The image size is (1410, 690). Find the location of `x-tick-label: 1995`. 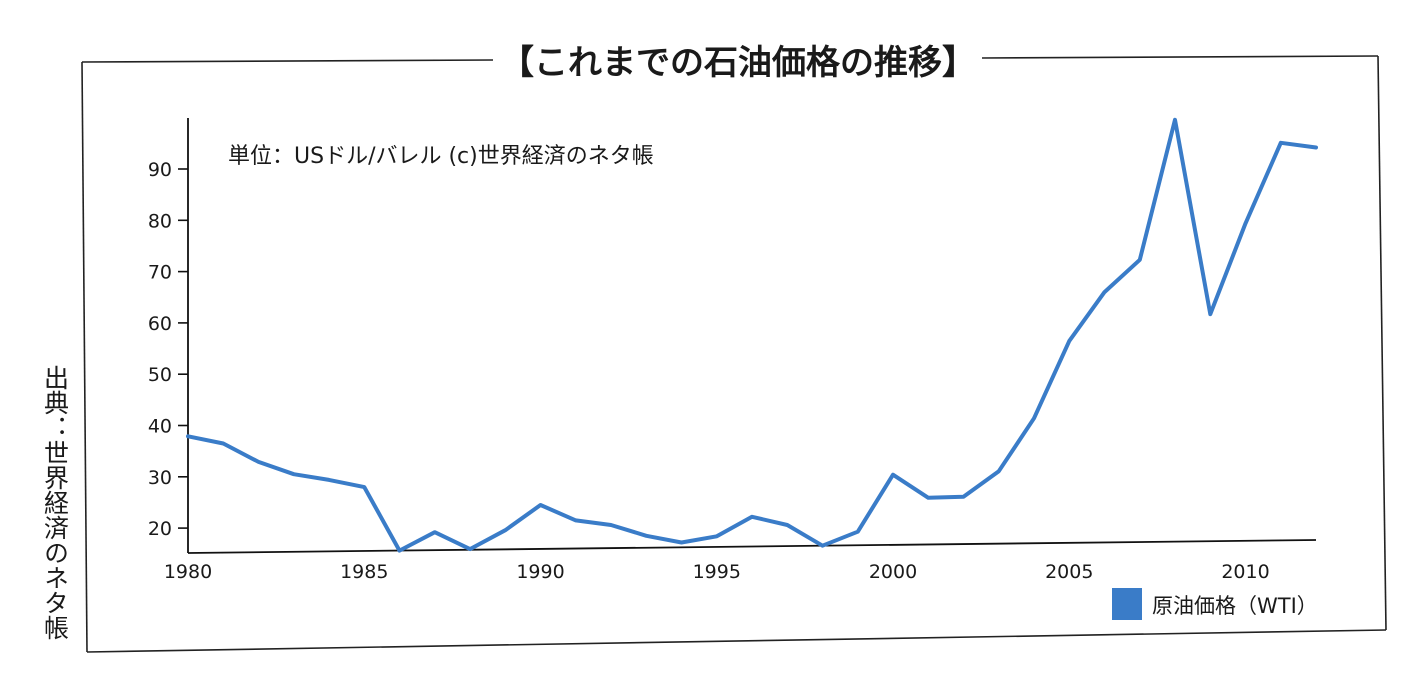

x-tick-label: 1995 is located at coordinates (717, 572).